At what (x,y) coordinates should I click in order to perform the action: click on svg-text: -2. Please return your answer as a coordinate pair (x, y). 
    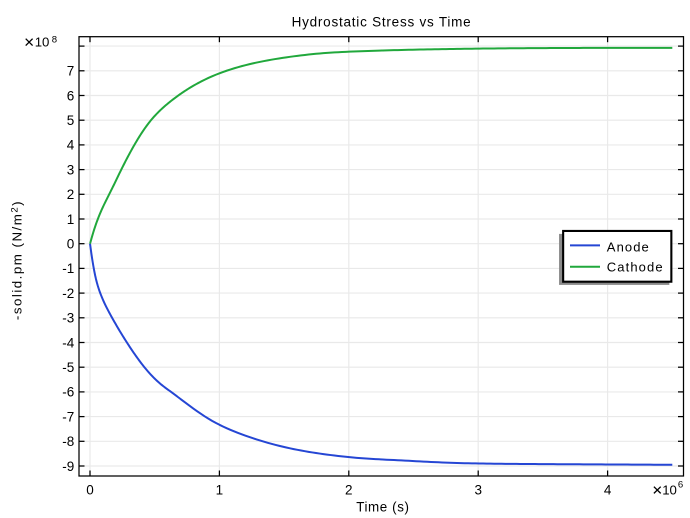
    Looking at the image, I should click on (68, 293).